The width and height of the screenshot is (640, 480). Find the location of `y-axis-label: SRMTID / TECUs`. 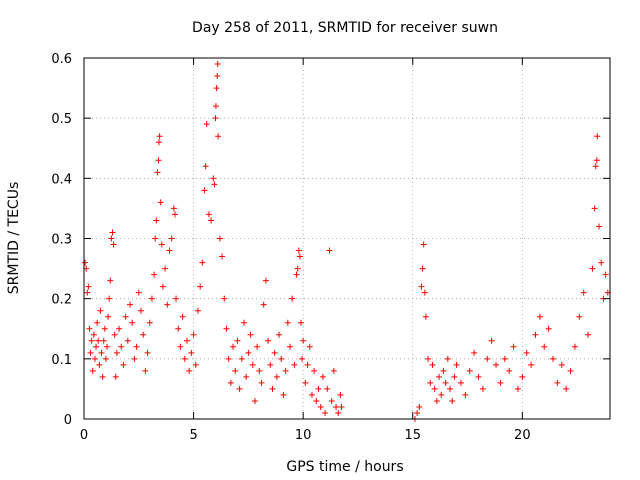

y-axis-label: SRMTID / TECUs is located at coordinates (14, 238).